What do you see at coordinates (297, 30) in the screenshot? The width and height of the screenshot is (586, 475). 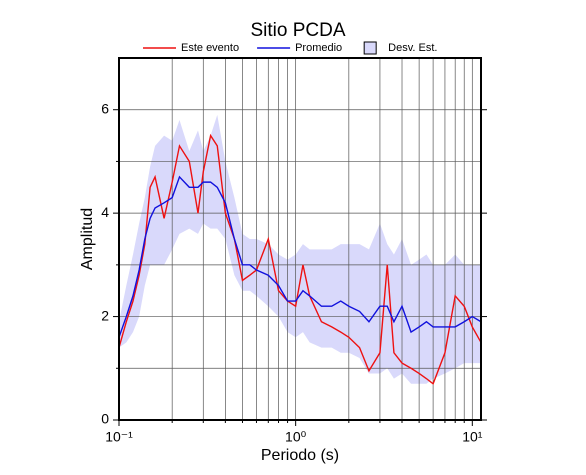 I see `chart-title: Sitio PCDA` at bounding box center [297, 30].